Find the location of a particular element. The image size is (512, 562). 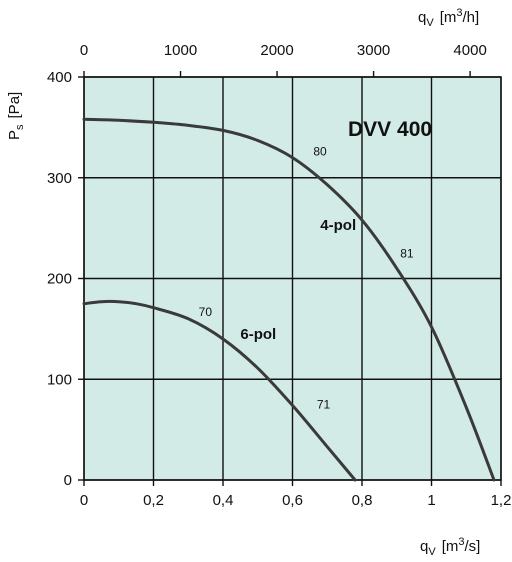

x-bottom-tick-label: 1,2 is located at coordinates (501, 500).